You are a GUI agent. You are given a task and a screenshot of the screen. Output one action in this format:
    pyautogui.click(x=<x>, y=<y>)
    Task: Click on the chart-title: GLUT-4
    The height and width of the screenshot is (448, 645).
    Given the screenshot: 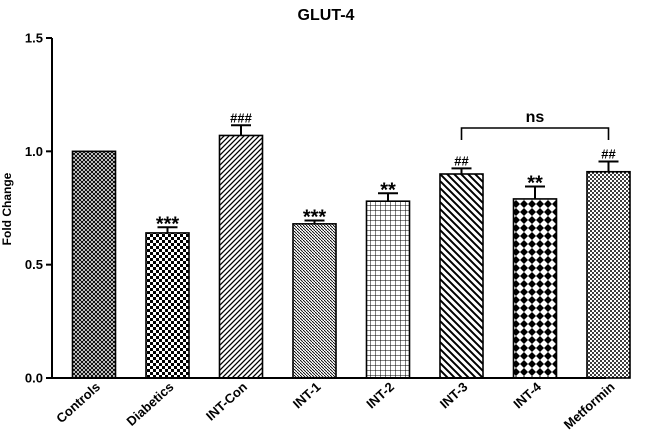 What is the action you would take?
    pyautogui.click(x=326, y=15)
    